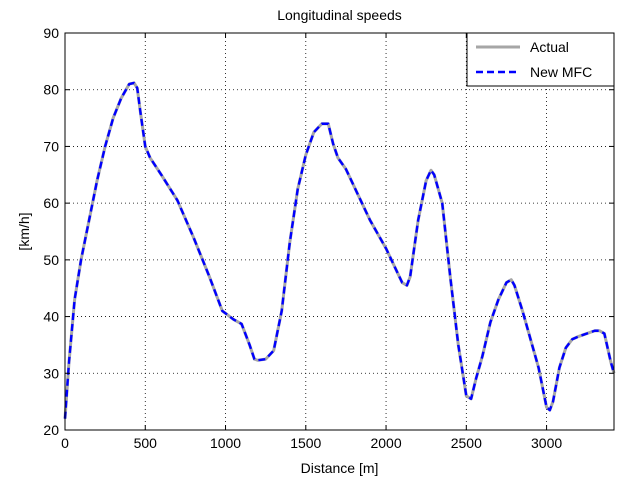 This screenshot has height=489, width=618. Describe the element at coordinates (385, 443) in the screenshot. I see `x-tick-label: 2000` at that location.